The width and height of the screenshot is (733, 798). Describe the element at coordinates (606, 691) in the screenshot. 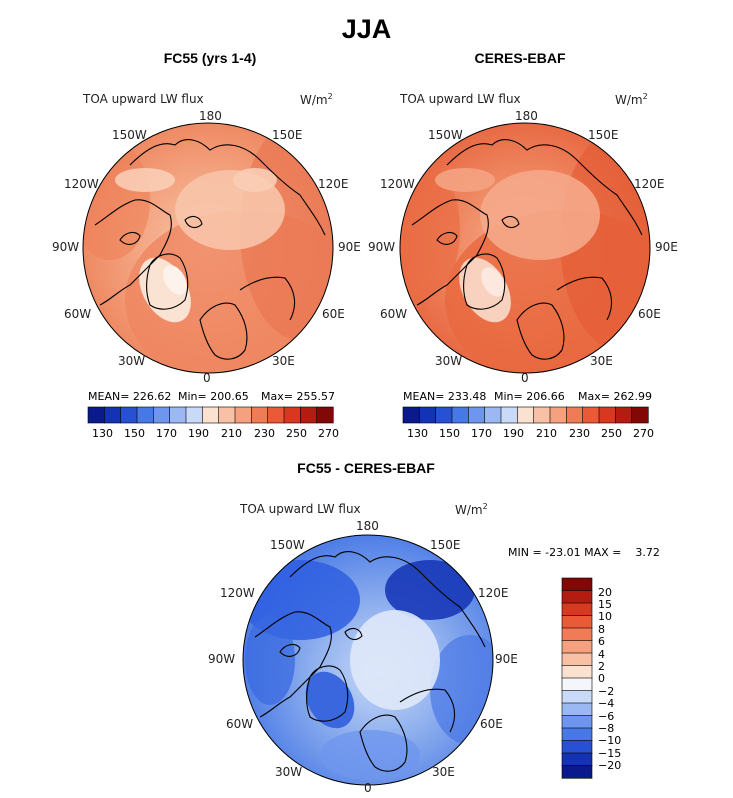

I see `cb-tick: −2` at that location.